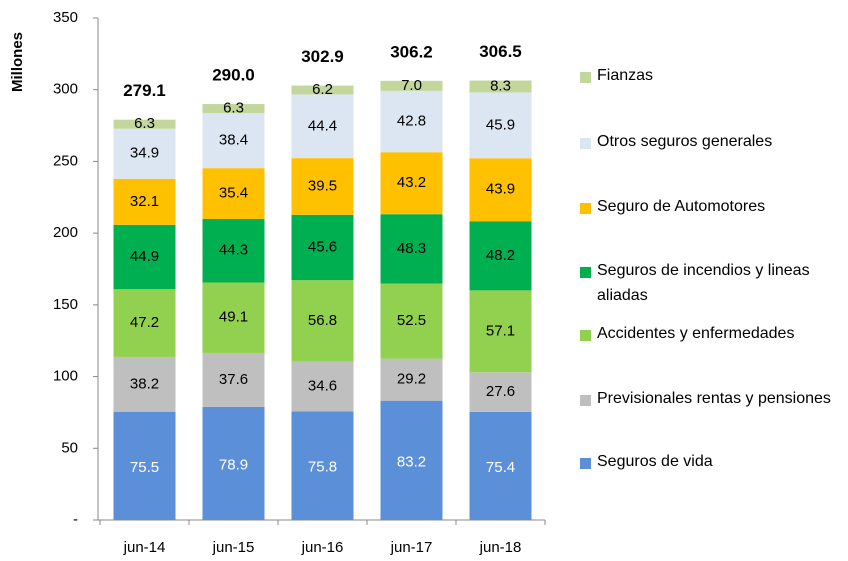  I want to click on data-label: 75.4, so click(500, 467).